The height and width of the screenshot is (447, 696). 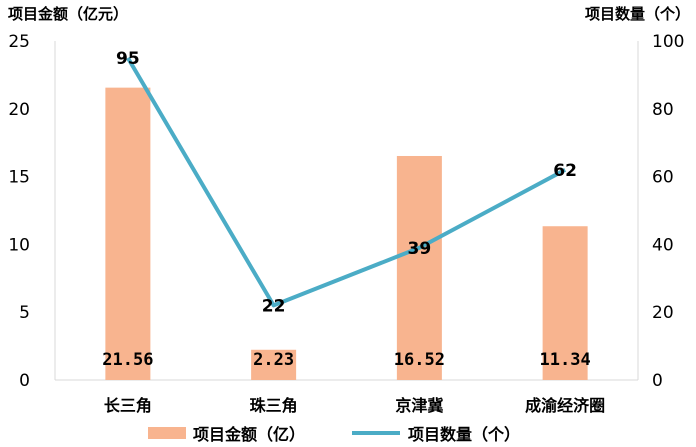 What do you see at coordinates (663, 245) in the screenshot?
I see `right-tick-label: 40` at bounding box center [663, 245].